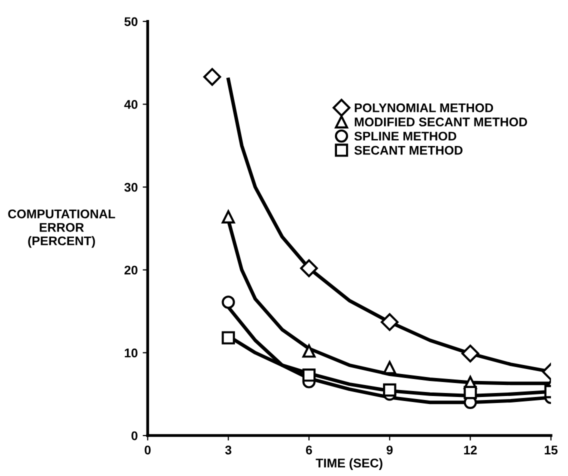  What do you see at coordinates (135, 435) in the screenshot?
I see `y-tick-label: 0` at bounding box center [135, 435].